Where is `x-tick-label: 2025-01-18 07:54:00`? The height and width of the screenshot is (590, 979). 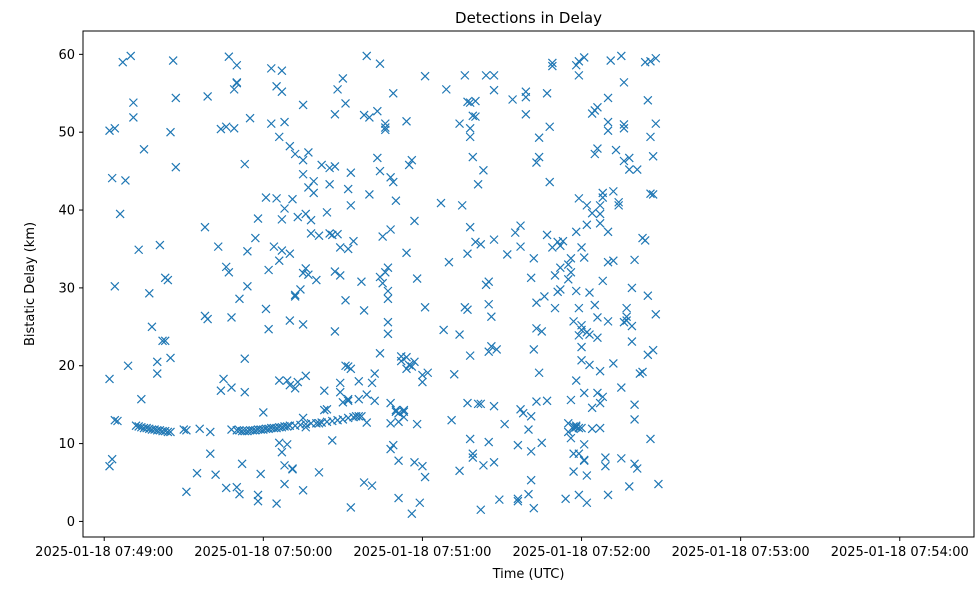
x-tick-label: 2025-01-18 07:54:00 is located at coordinates (900, 552).